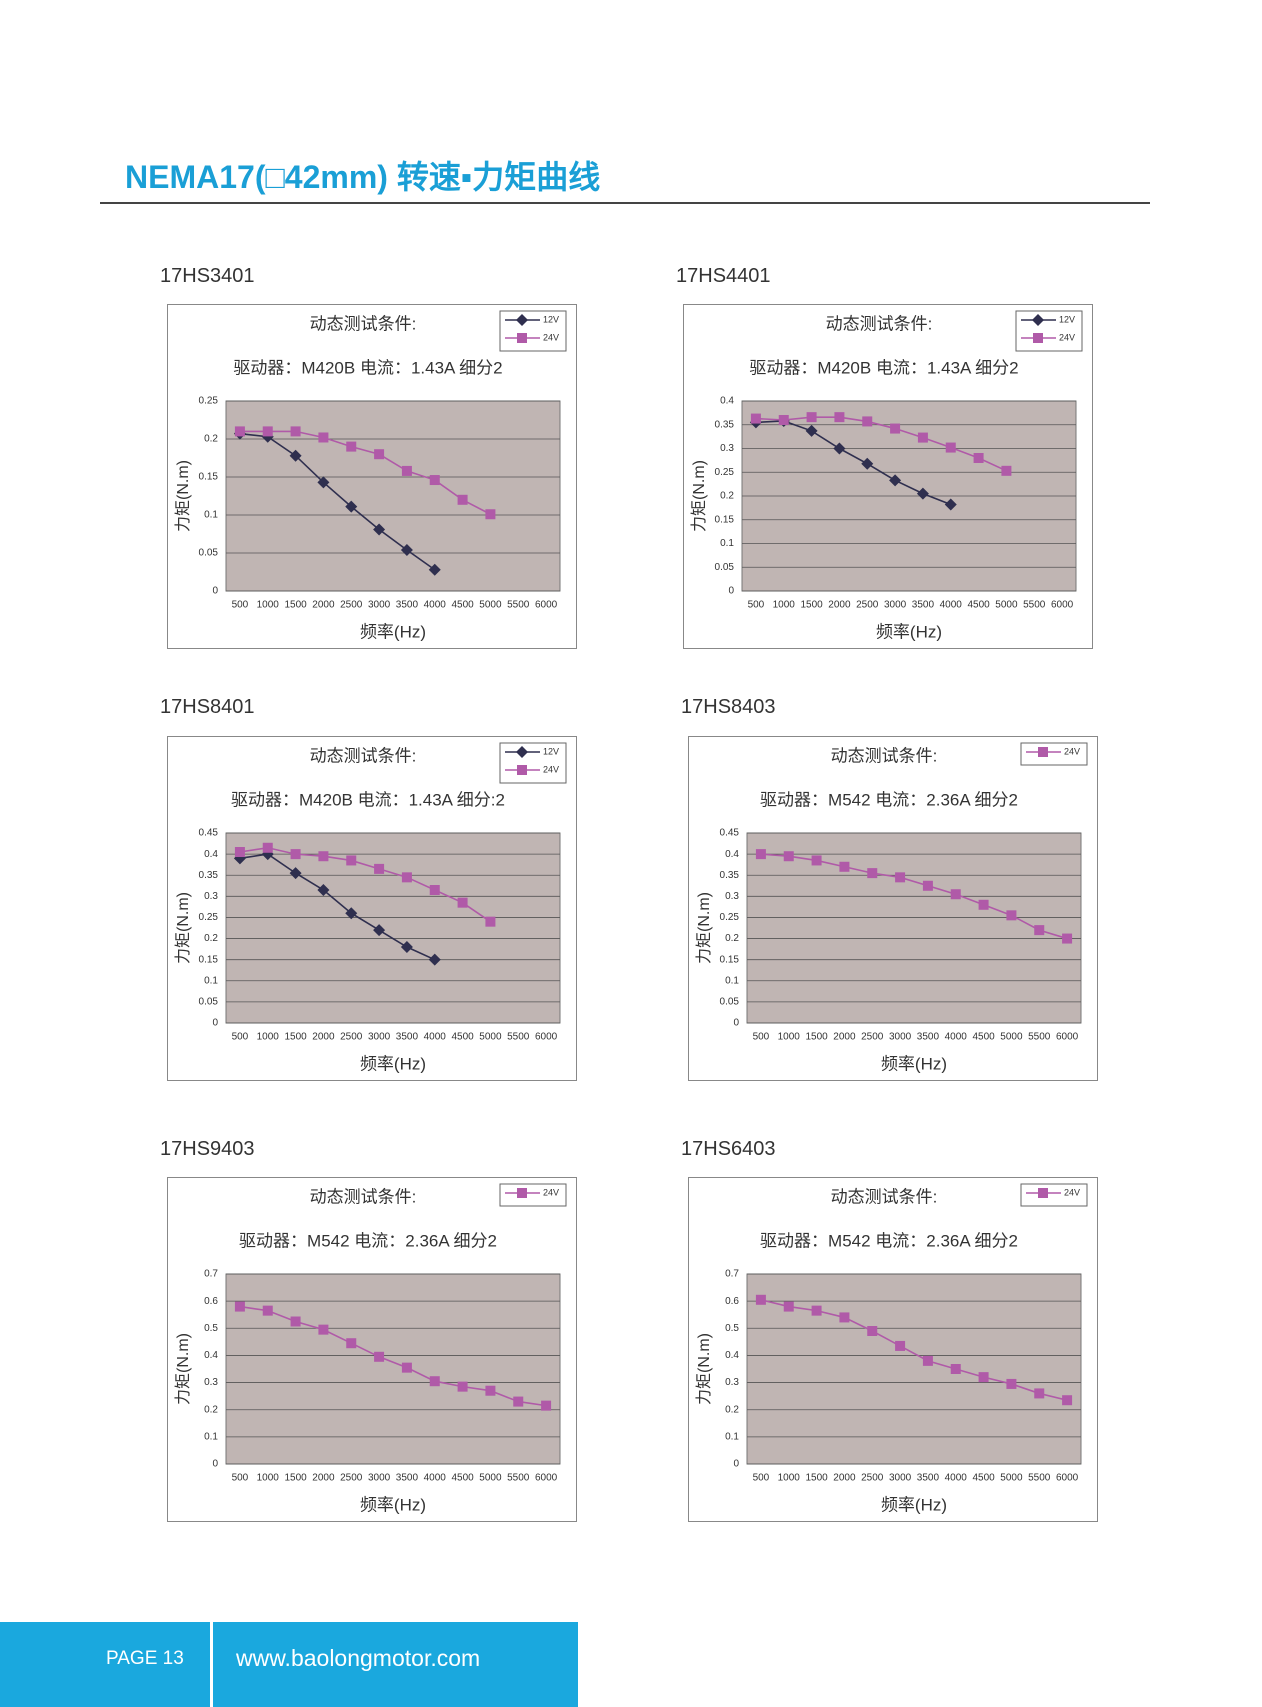 This screenshot has width=1262, height=1707. Describe the element at coordinates (211, 1274) in the screenshot. I see `y-tick-label: 0.7` at that location.